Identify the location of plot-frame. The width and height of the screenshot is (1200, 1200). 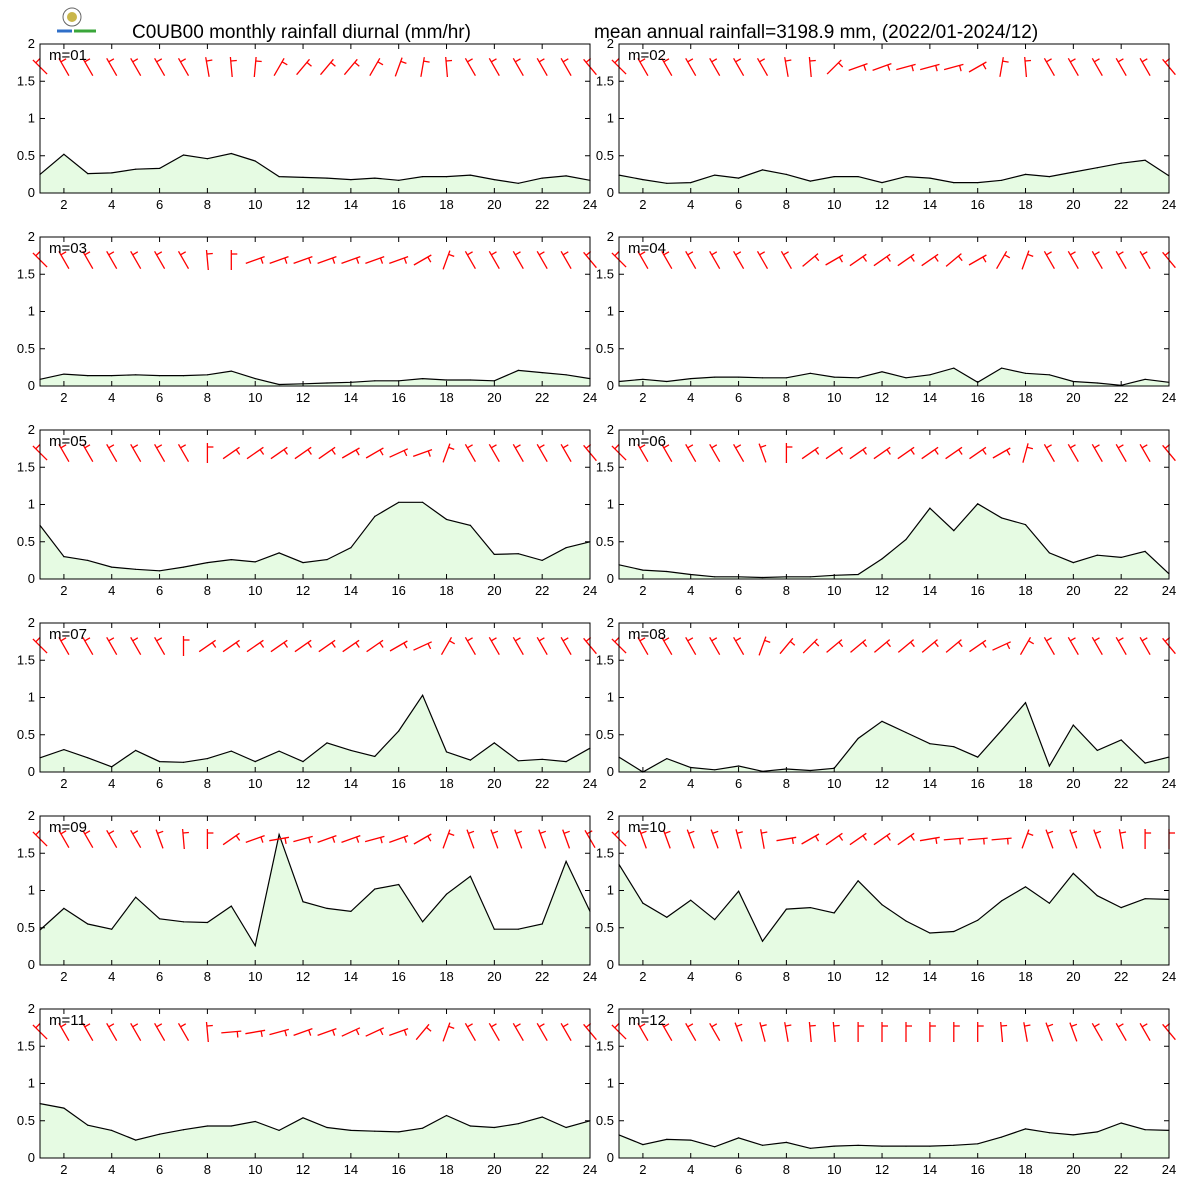
(315, 311).